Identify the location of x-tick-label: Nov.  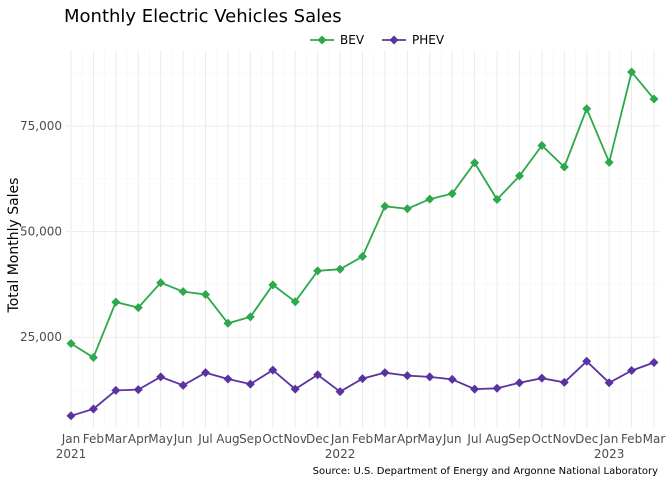
(295, 439).